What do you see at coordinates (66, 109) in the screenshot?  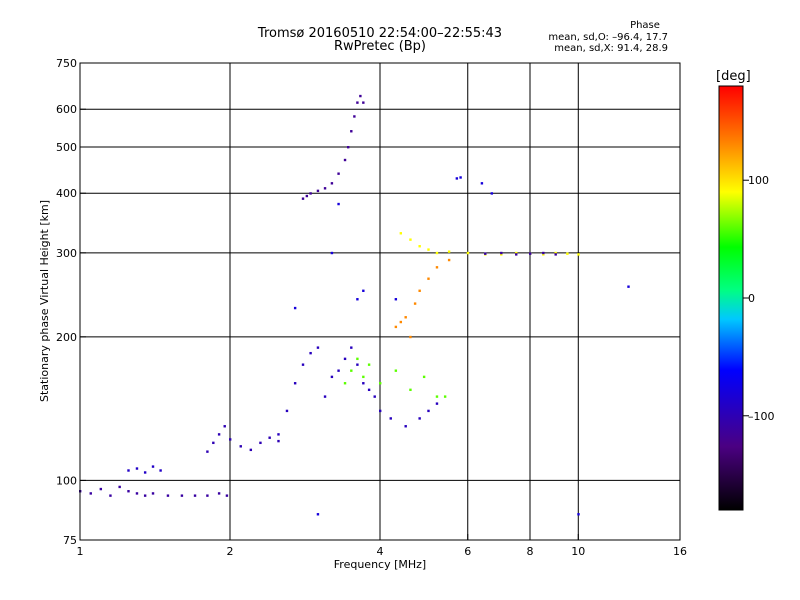 I see `y-tick-label: 600` at bounding box center [66, 109].